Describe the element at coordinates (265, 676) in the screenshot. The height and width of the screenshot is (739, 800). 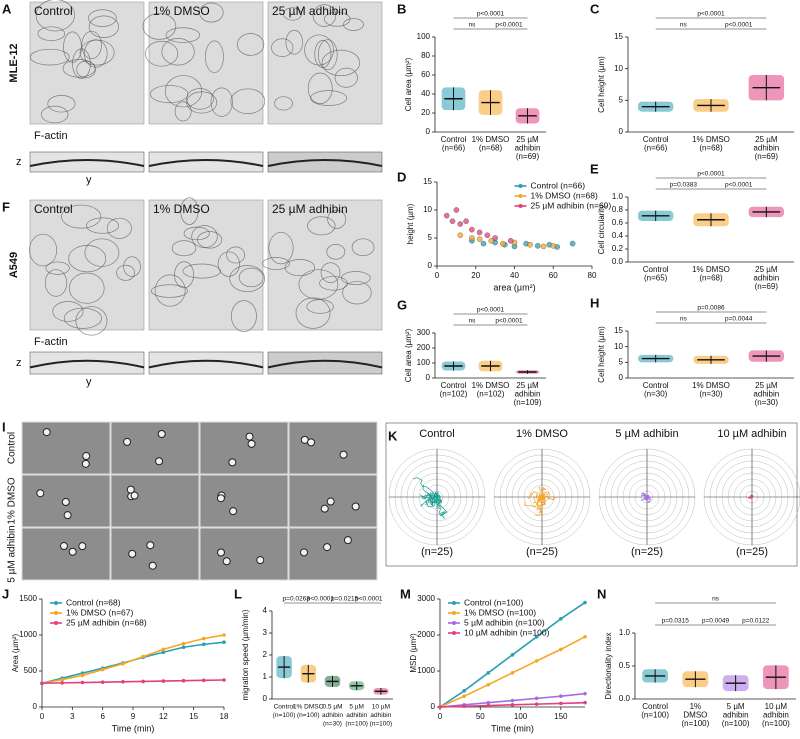
I see `y-tick-label: 1` at that location.